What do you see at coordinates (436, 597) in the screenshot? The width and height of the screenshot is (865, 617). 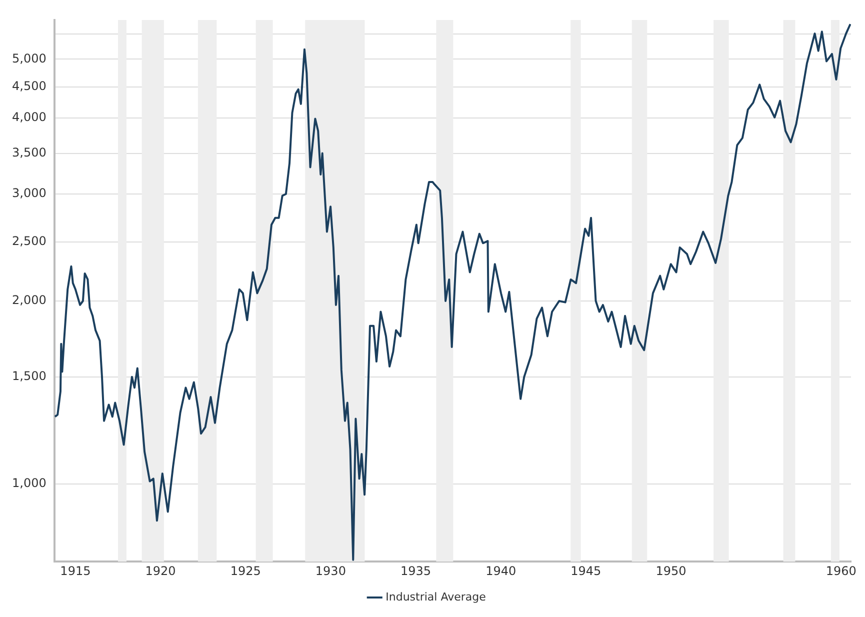 I see `legend-label: Industrial Average` at bounding box center [436, 597].